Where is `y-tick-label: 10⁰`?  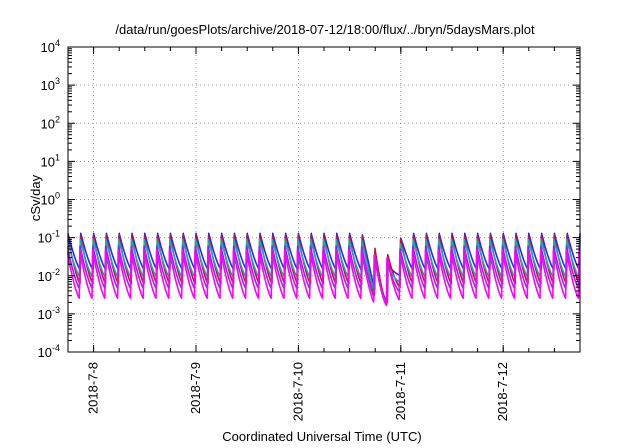 y-tick-label: 10⁰ is located at coordinates (50, 199).